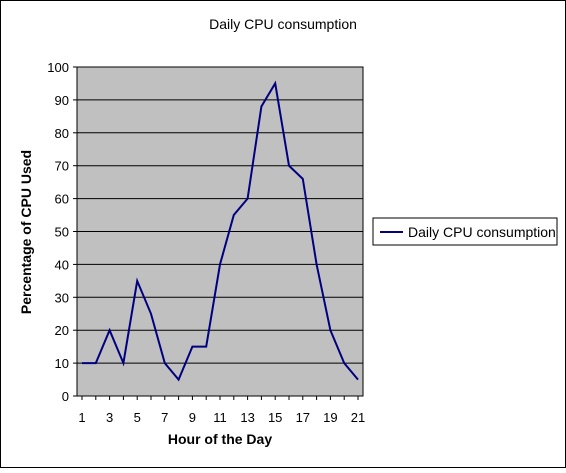 The height and width of the screenshot is (473, 566). I want to click on y-tick-label: 10, so click(62, 363).